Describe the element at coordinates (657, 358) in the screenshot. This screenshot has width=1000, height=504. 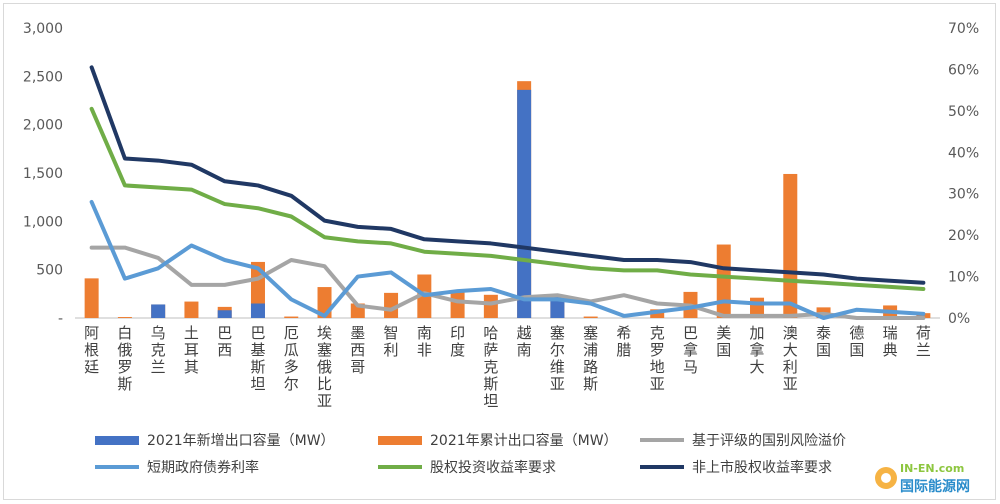
I see `category-label: 克罗地亚` at that location.